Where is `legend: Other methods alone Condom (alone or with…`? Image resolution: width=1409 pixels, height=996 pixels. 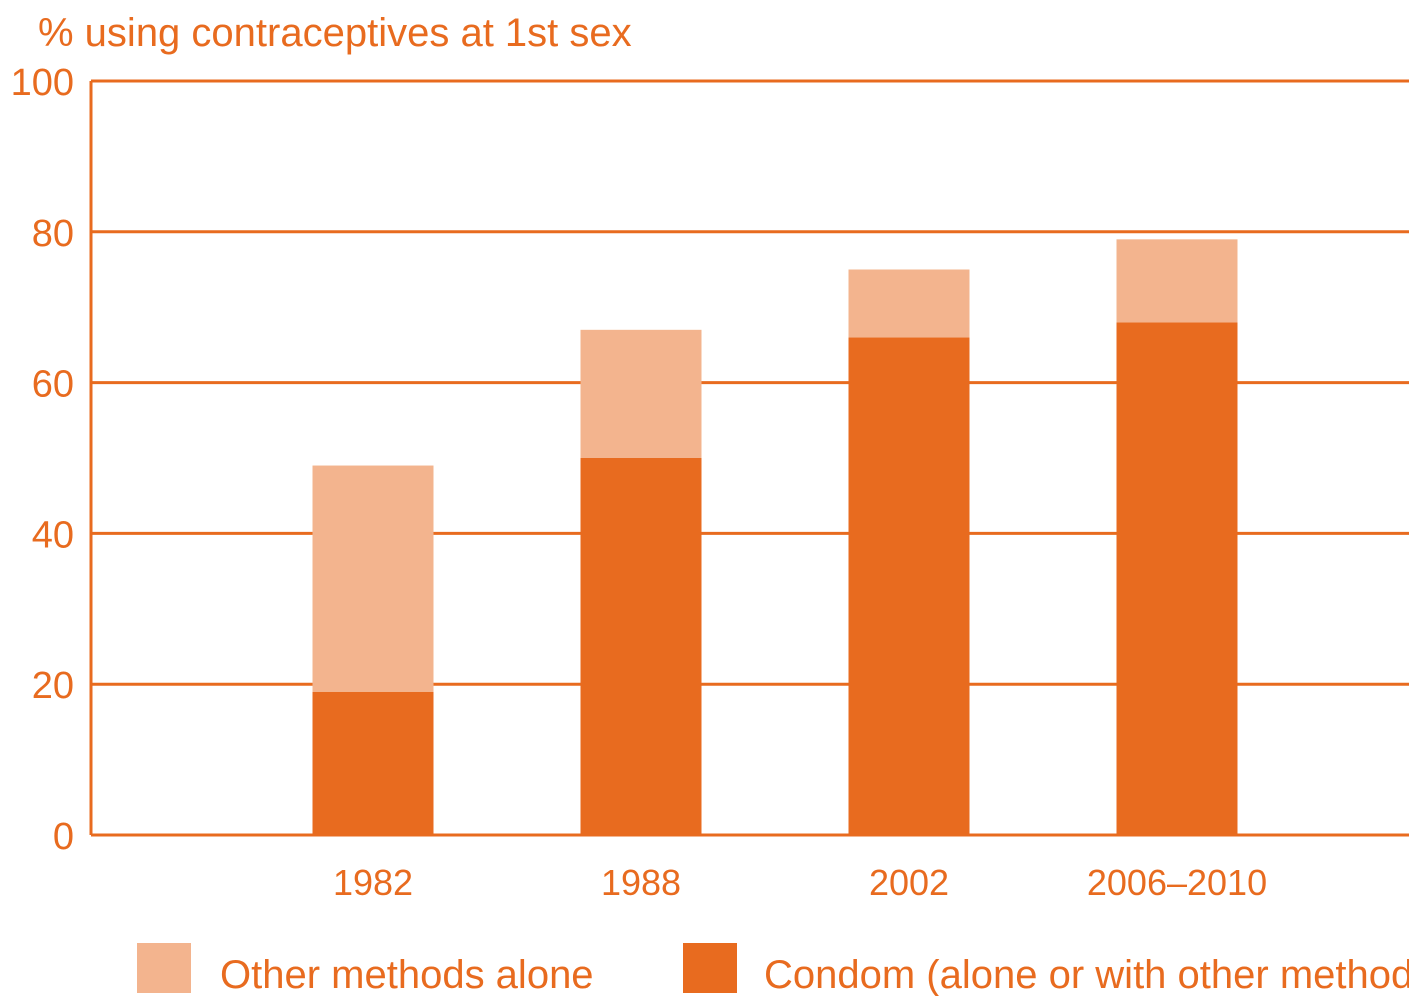 legend: Other methods alone Condom (alone or with… is located at coordinates (773, 969).